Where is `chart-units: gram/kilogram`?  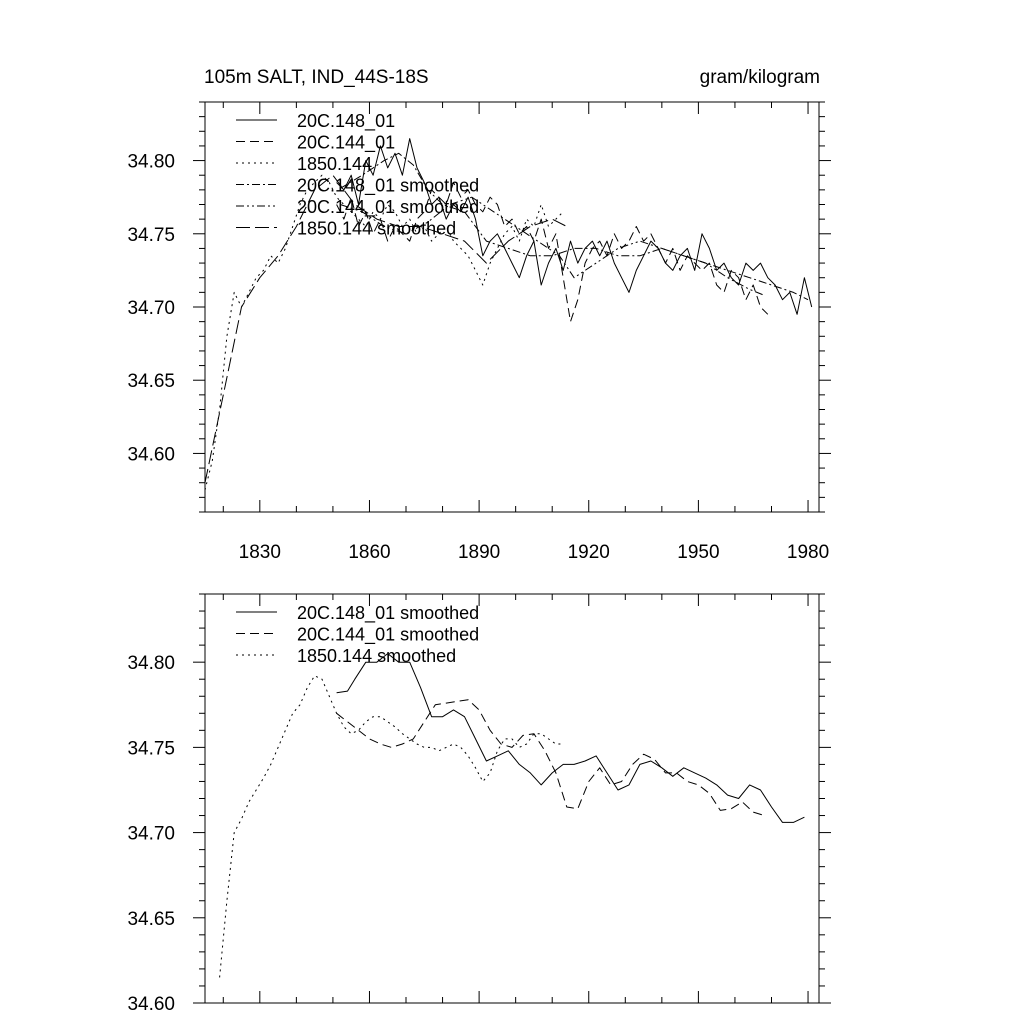 chart-units: gram/kilogram is located at coordinates (760, 77).